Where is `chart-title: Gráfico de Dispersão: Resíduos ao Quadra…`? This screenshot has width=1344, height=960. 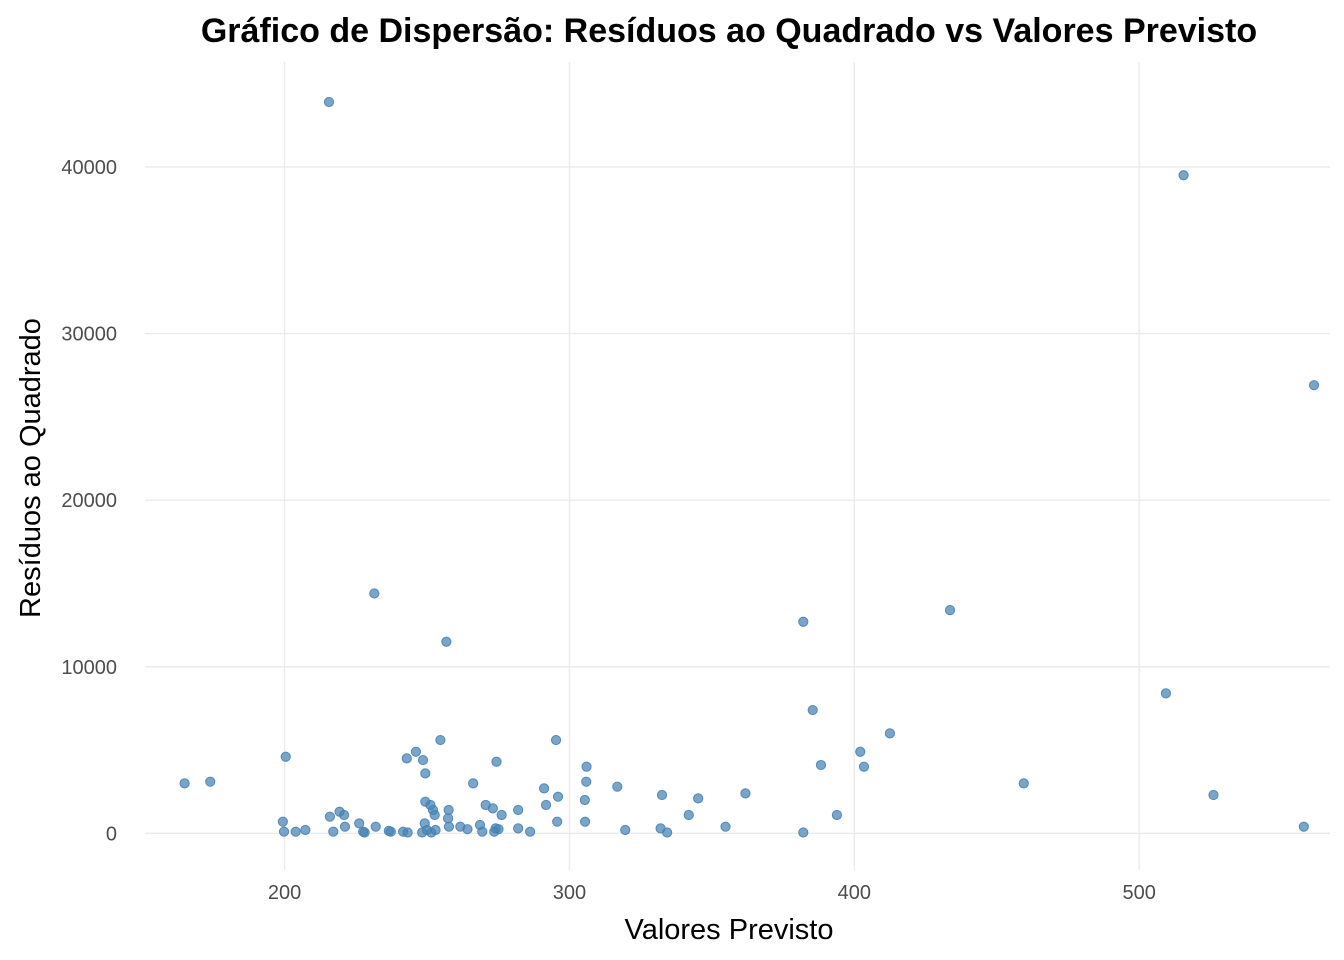
chart-title: Gráfico de Dispersão: Resíduos ao Quadra… is located at coordinates (729, 31).